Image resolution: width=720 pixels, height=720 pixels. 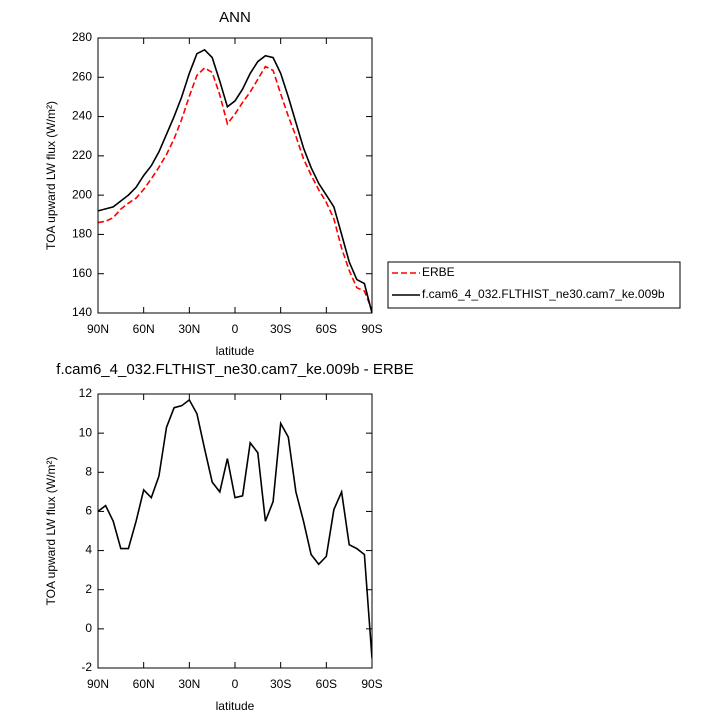 What do you see at coordinates (86, 393) in the screenshot?
I see `y-tick-label: 12` at bounding box center [86, 393].